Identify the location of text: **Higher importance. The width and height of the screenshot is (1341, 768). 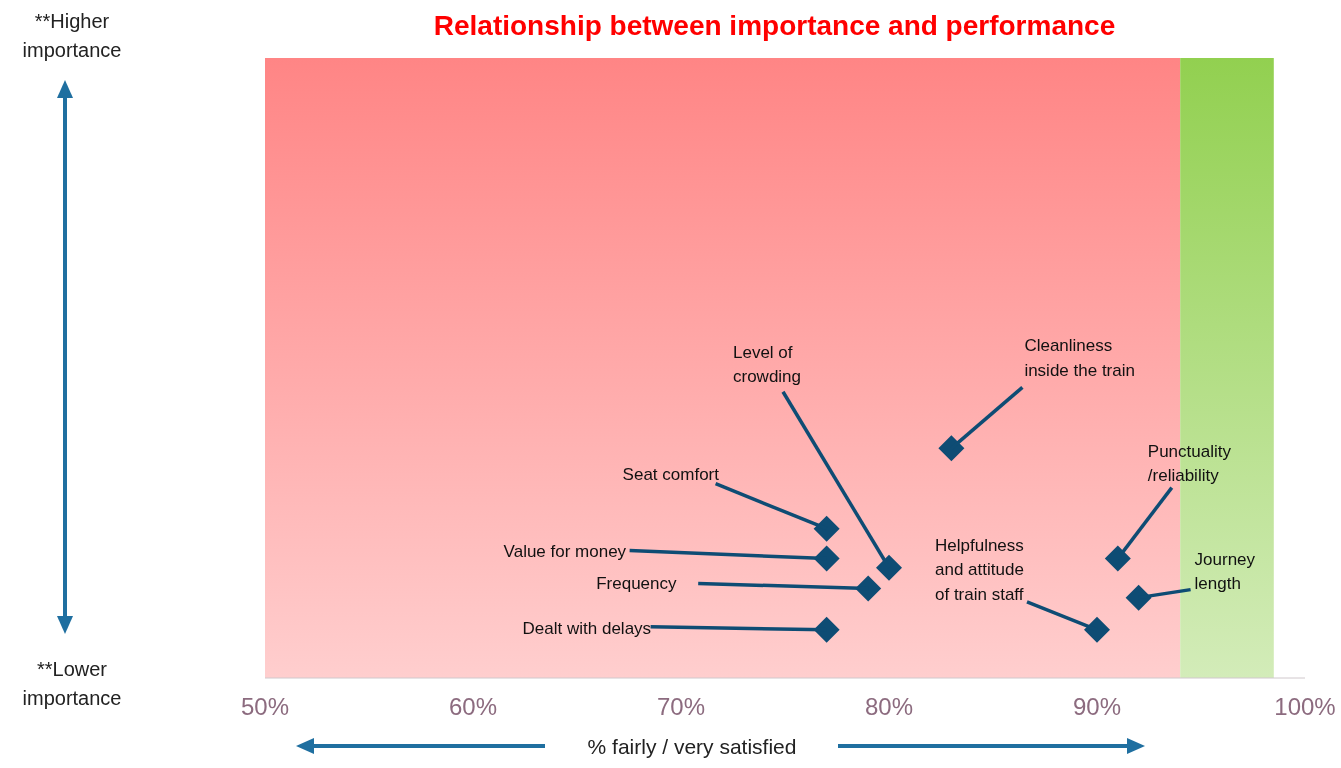
(72, 35).